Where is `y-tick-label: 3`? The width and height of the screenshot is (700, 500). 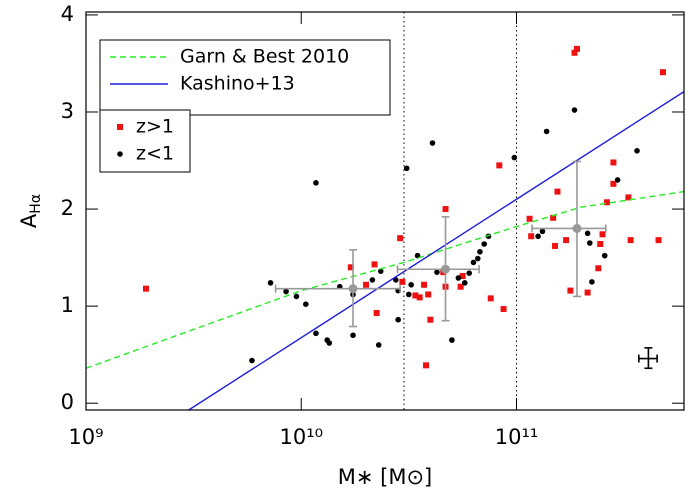 y-tick-label: 3 is located at coordinates (67, 111).